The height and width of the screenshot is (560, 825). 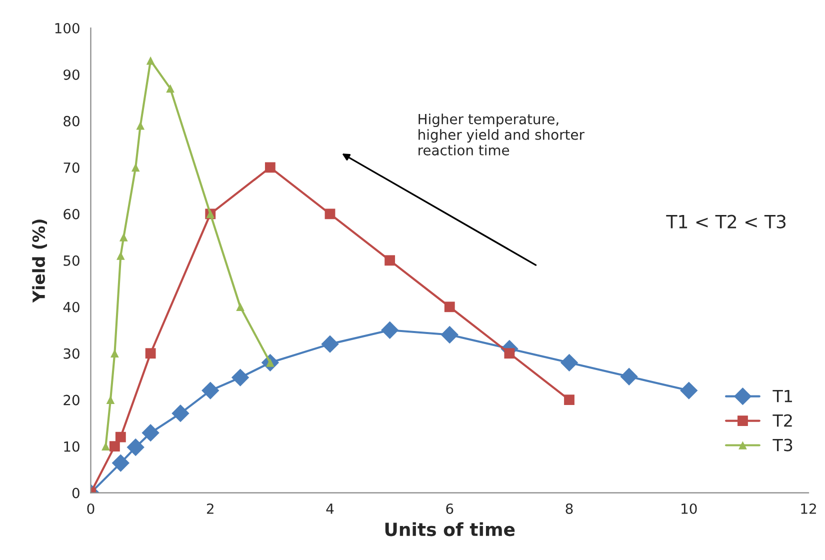 I want to click on y-tick-label: 30, so click(x=72, y=353).